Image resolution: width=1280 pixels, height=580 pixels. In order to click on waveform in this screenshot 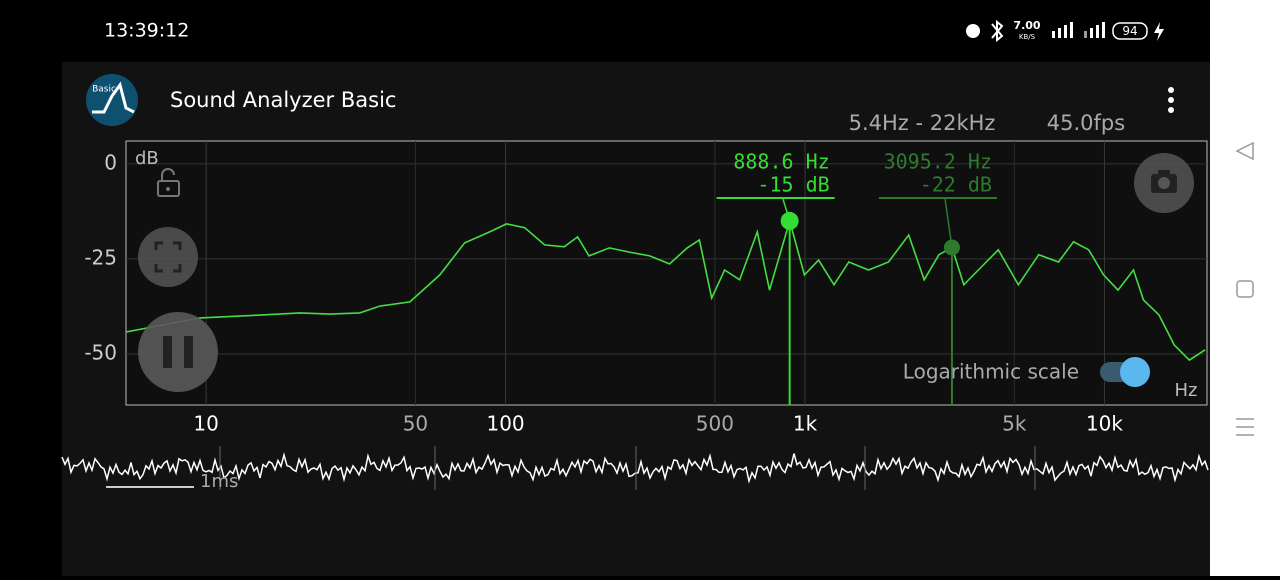, I will do `click(635, 468)`.